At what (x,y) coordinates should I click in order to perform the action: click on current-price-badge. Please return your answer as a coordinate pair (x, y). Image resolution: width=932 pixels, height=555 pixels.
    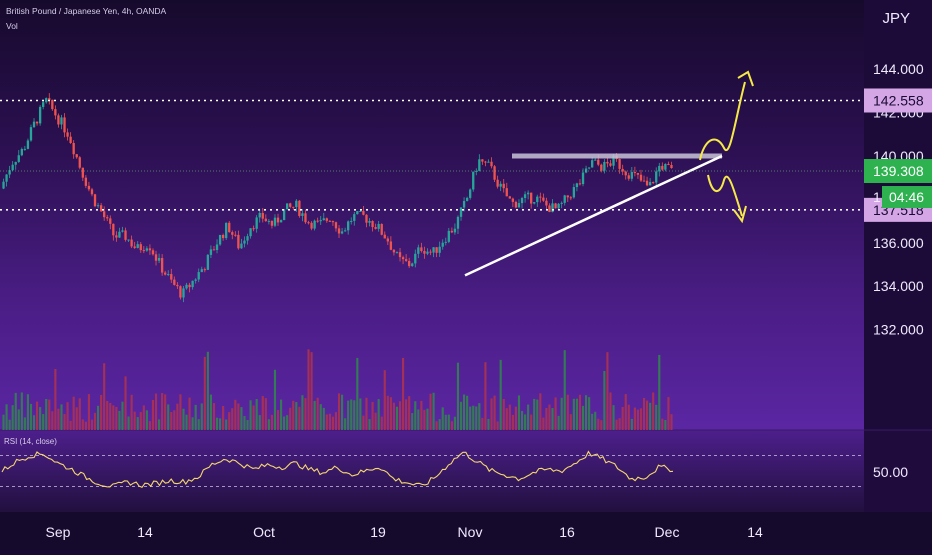
    Looking at the image, I should click on (898, 171).